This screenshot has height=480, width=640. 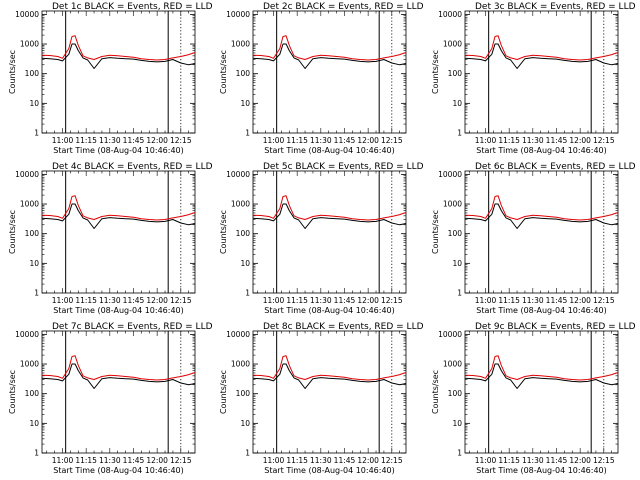 I want to click on chart-title: Det 9c BLACK = Events, RED = LLD, so click(x=555, y=327).